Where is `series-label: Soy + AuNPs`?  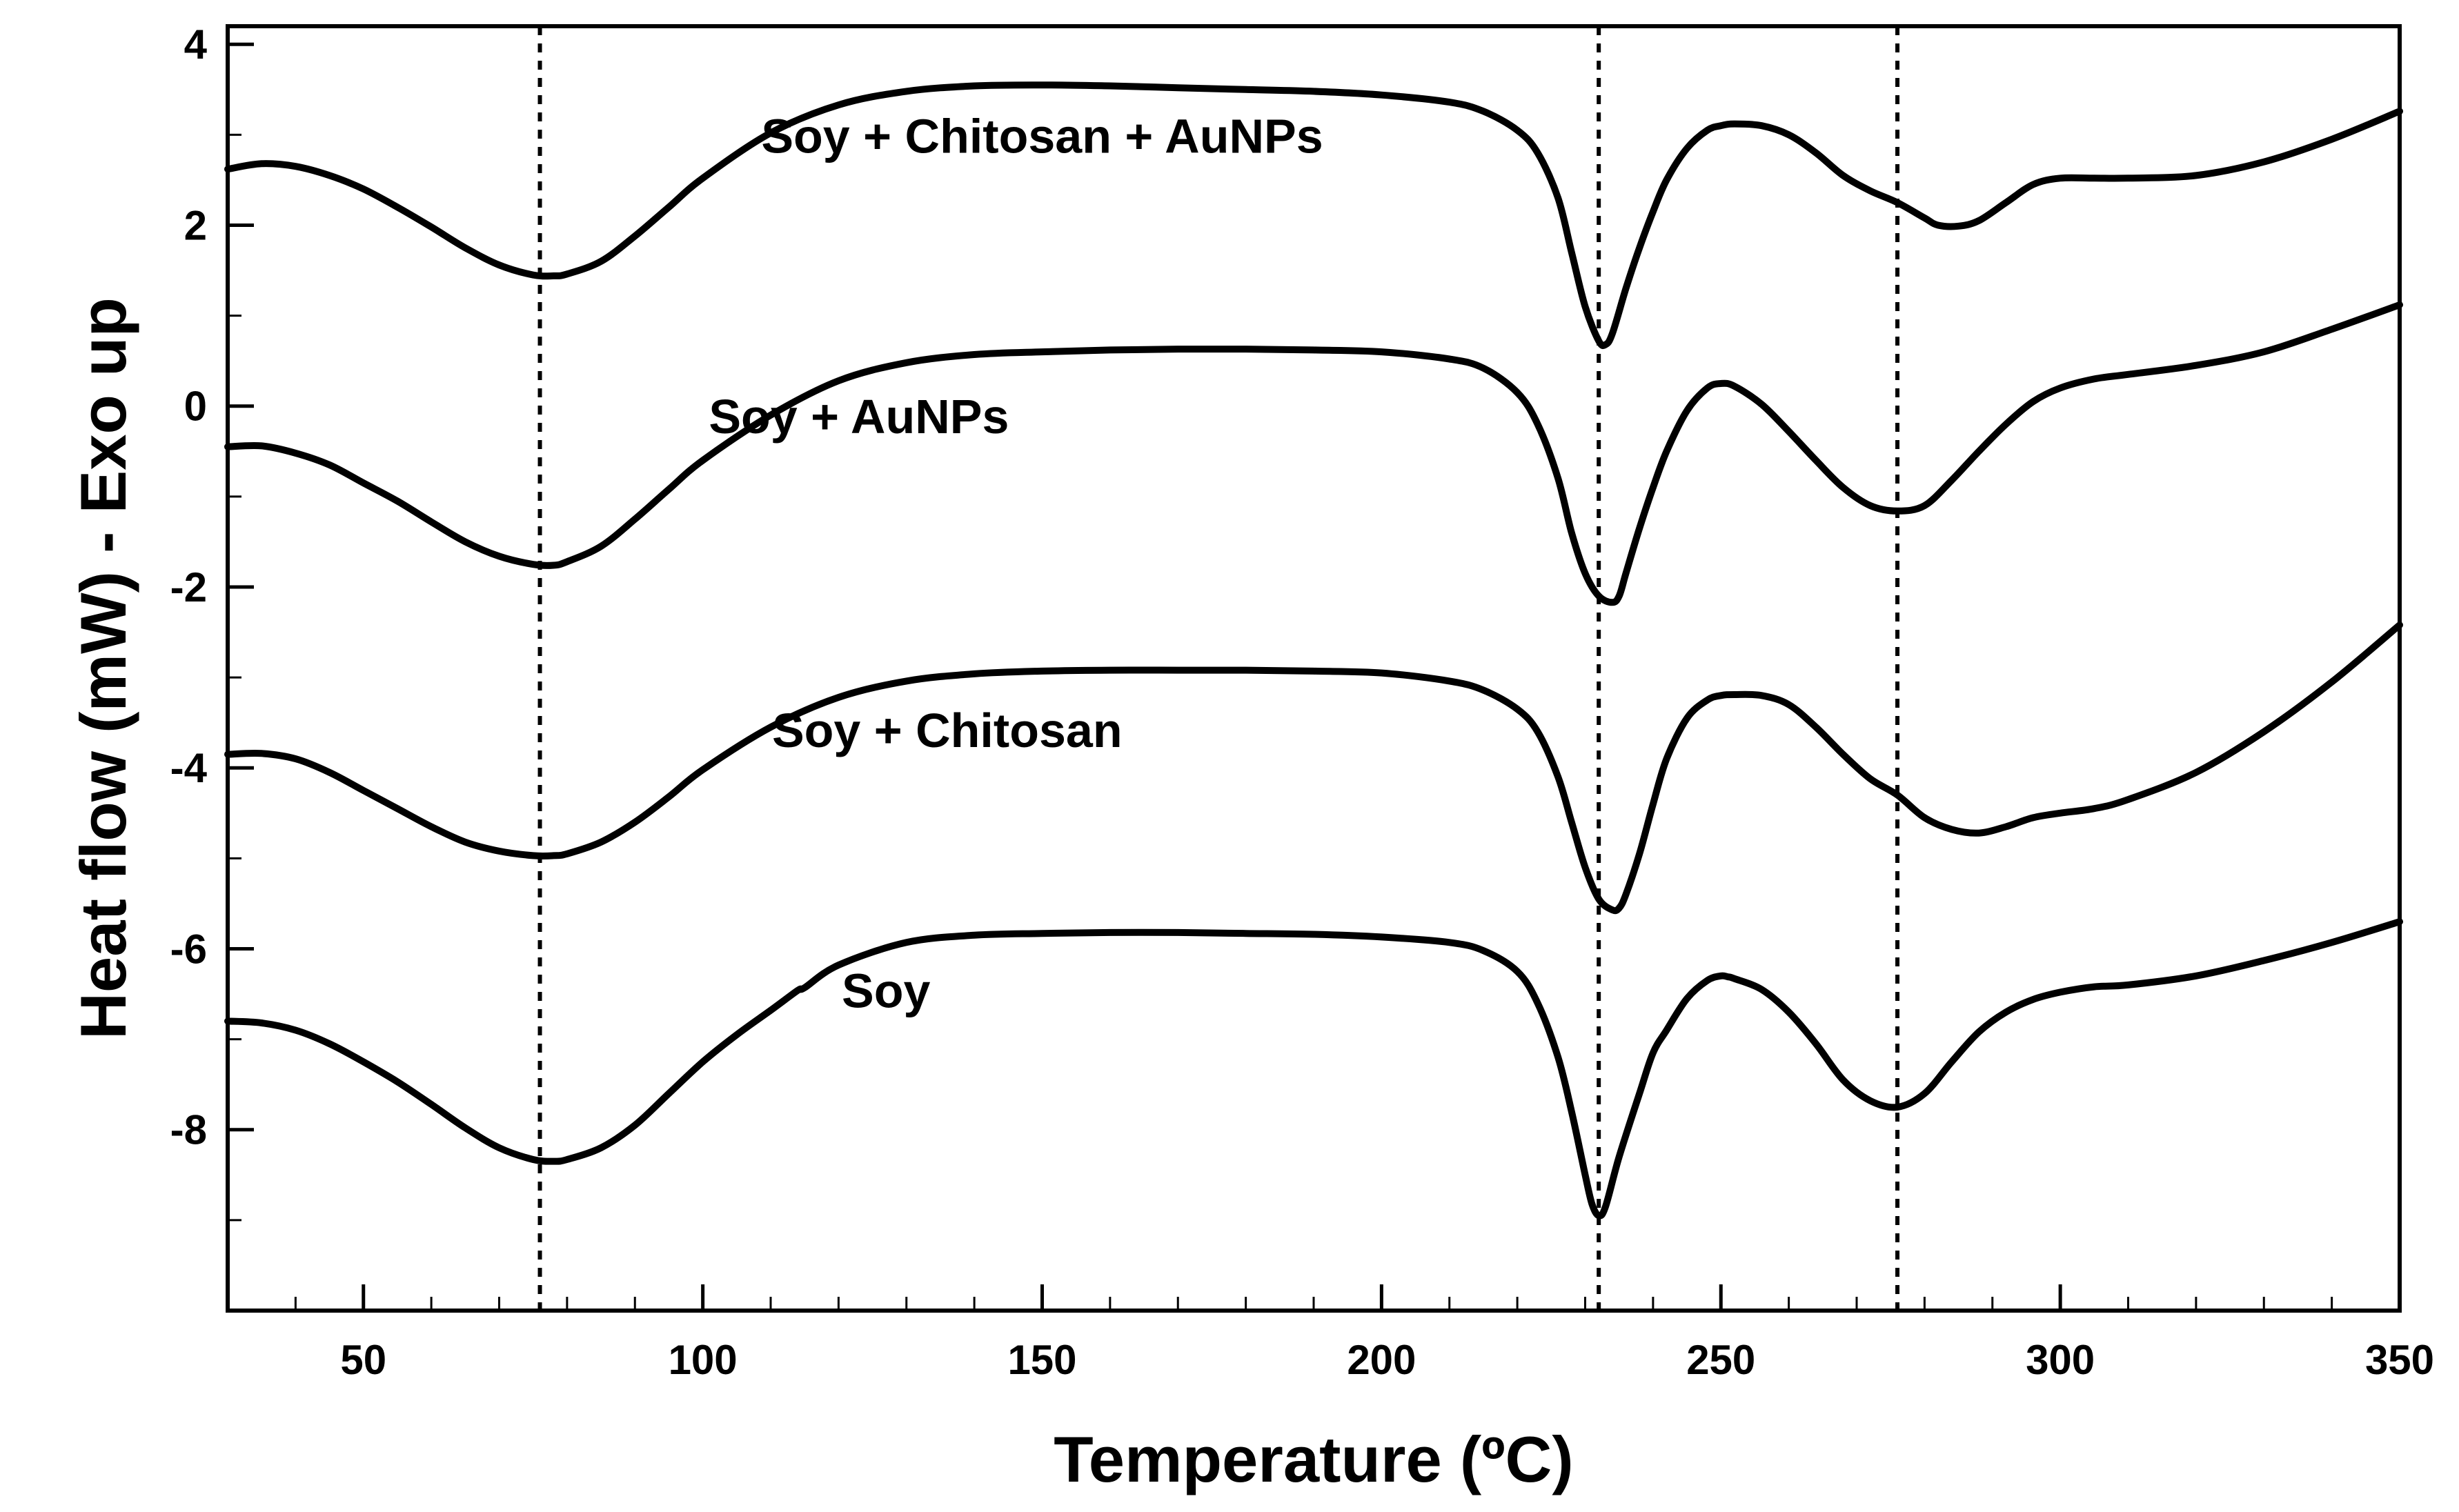
series-label: Soy + AuNPs is located at coordinates (859, 417).